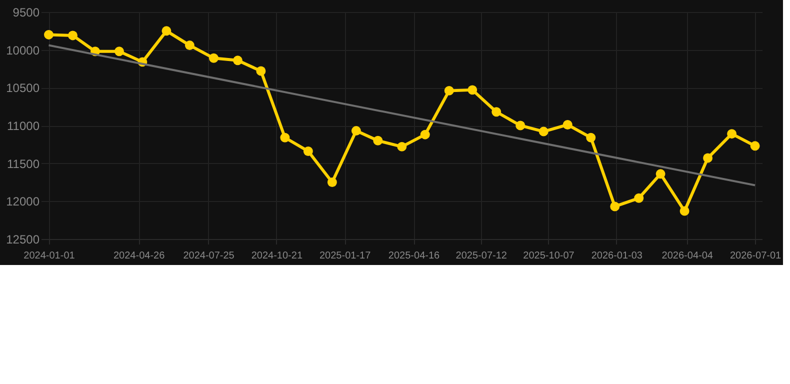 The image size is (790, 384). I want to click on x-tick-label: 2024-10-21, so click(277, 256).